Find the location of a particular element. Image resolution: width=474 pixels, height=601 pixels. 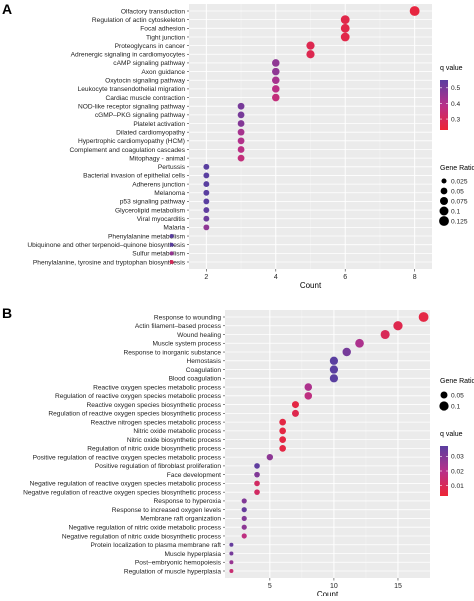

color-legend-label: 0.3 is located at coordinates (455, 119).